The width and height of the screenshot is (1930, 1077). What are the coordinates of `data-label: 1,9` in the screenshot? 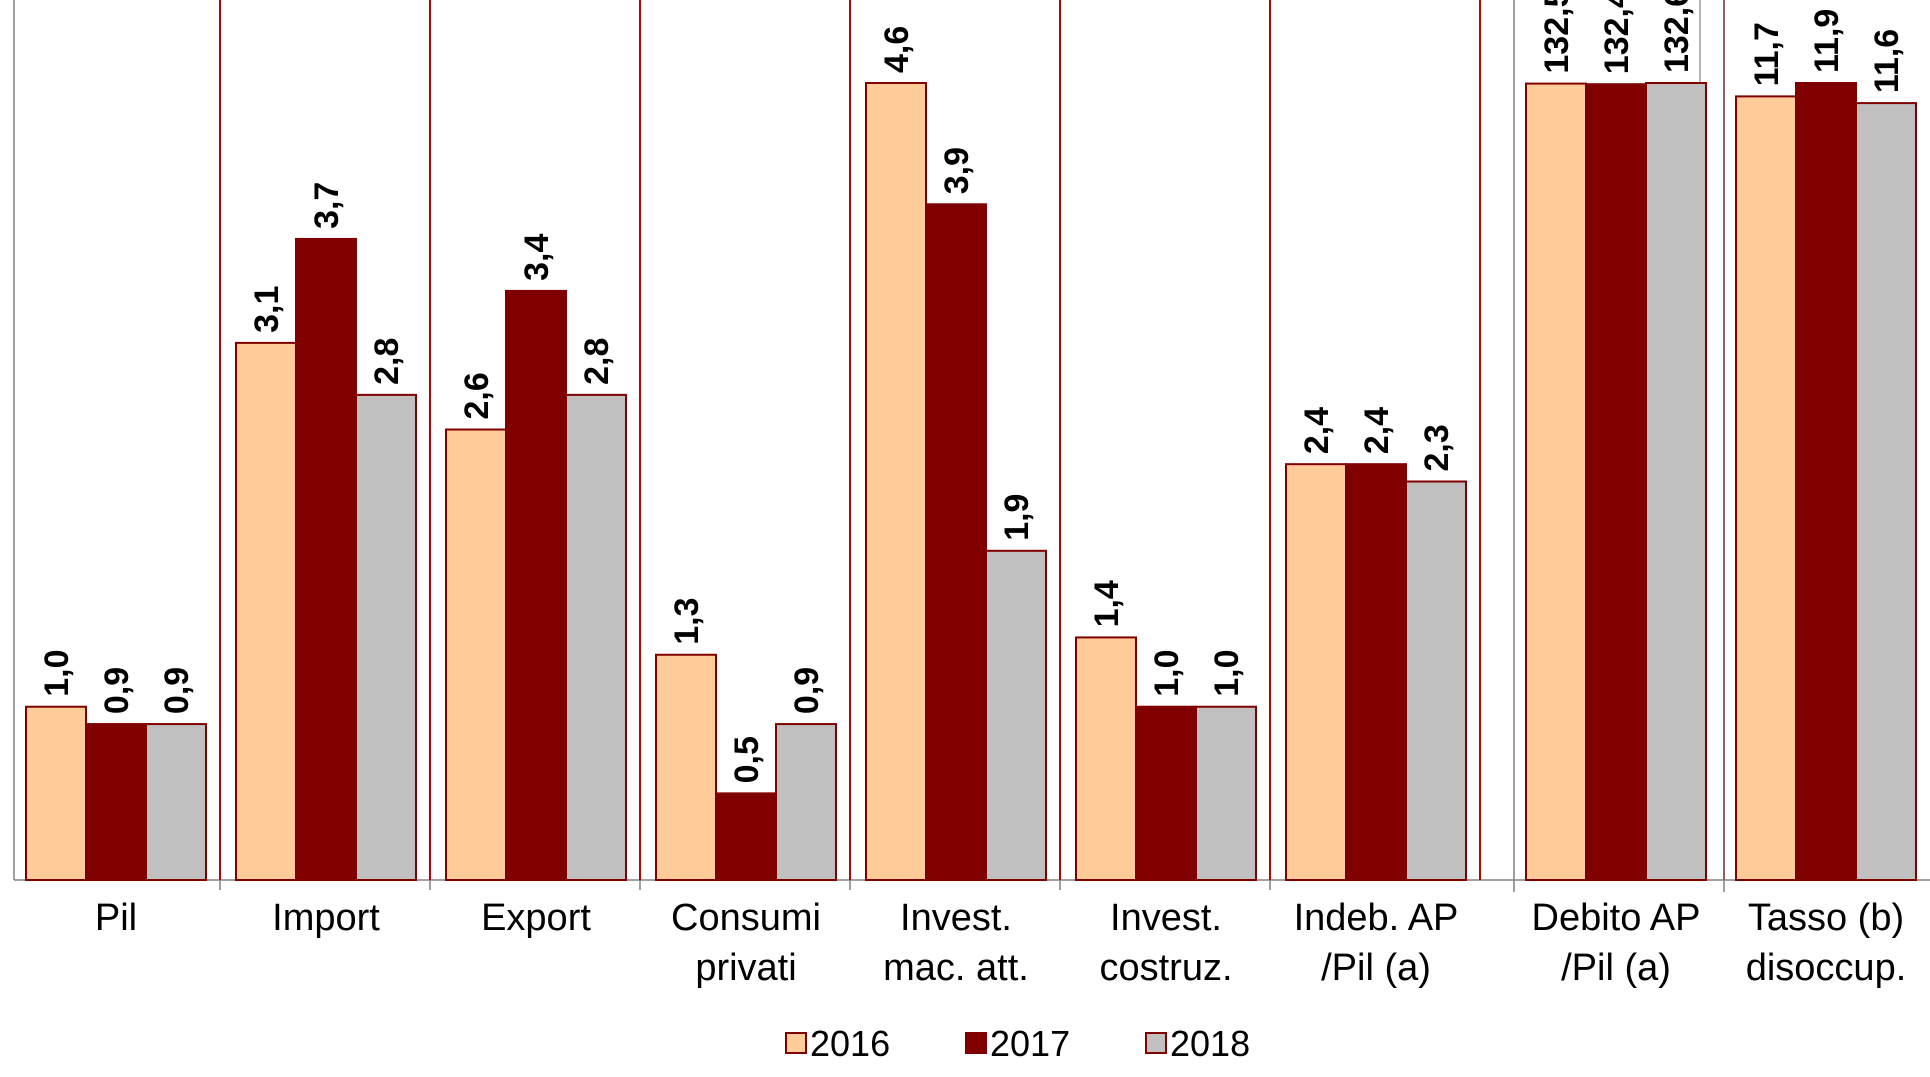 It's located at (1017, 517).